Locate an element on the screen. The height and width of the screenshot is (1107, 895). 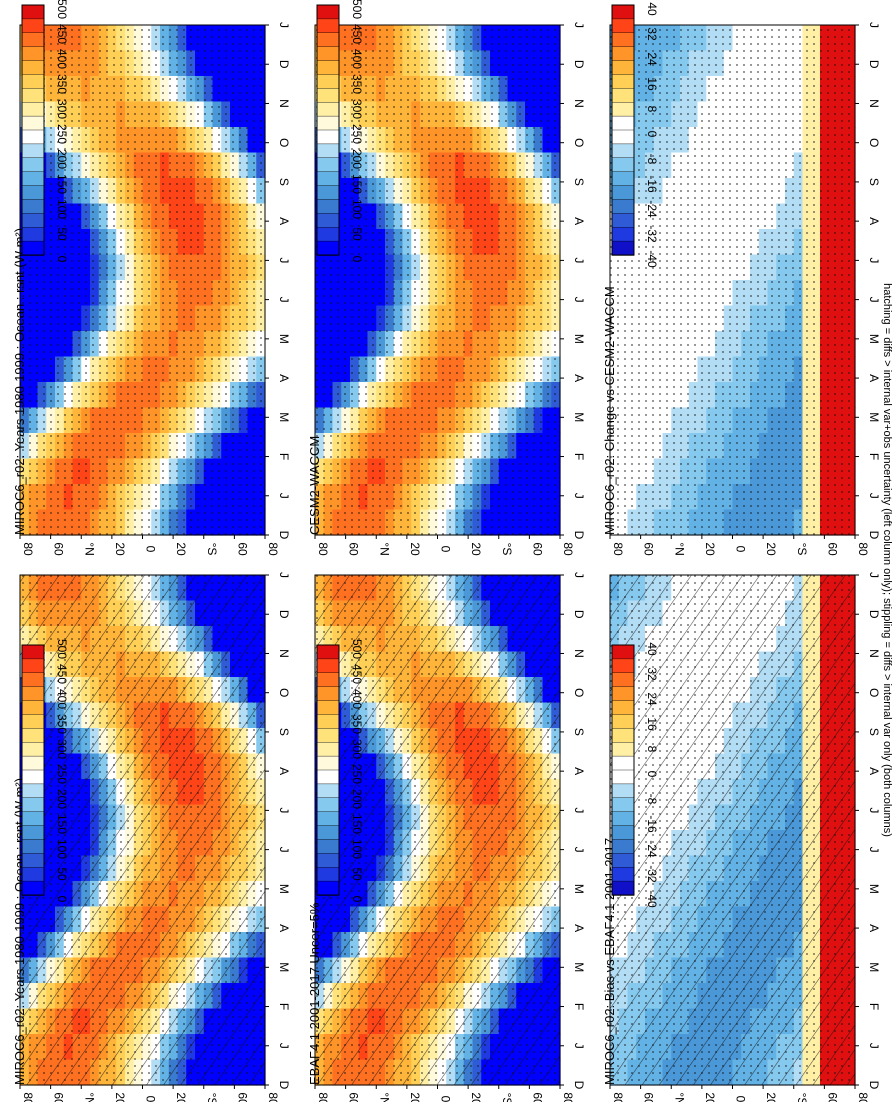
colorbar-label: 50 is located at coordinates (62, 874).